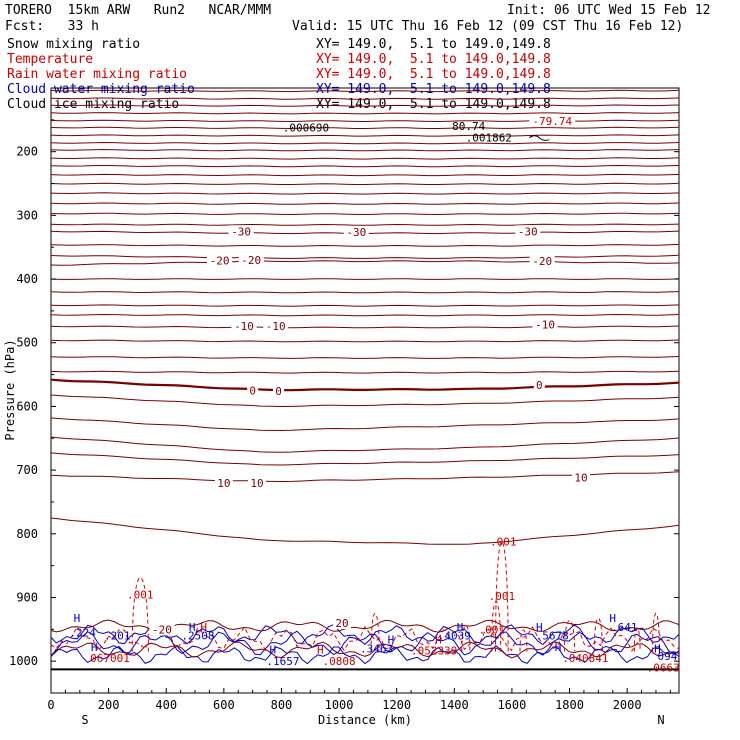 Image resolution: width=740 pixels, height=740 pixels. I want to click on y-tick-label: 900, so click(27, 597).